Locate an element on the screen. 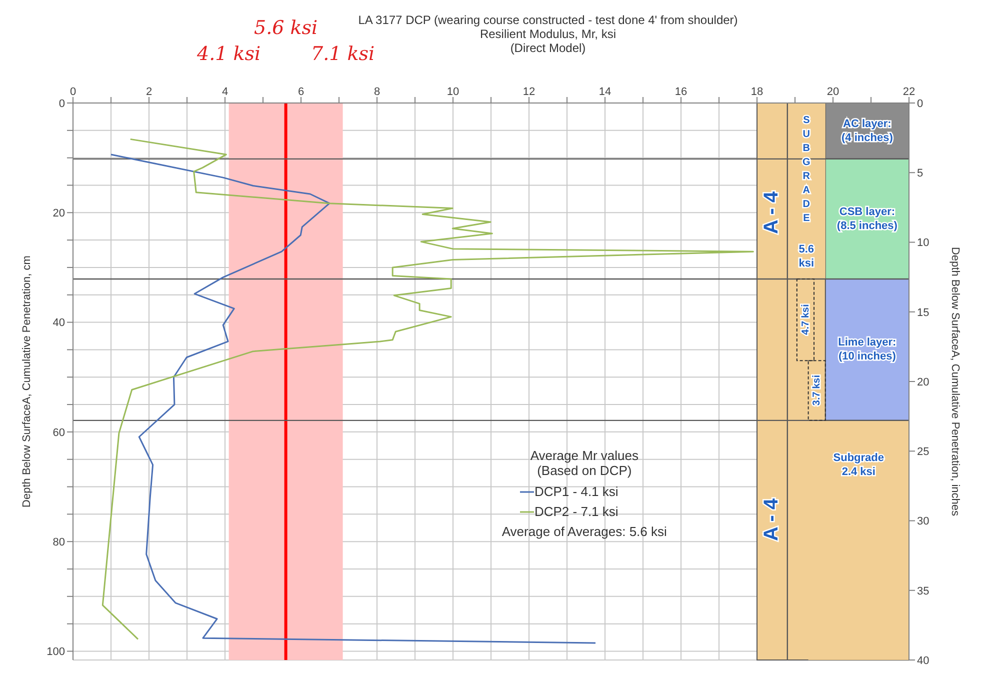 Image resolution: width=982 pixels, height=677 pixels. x-axis-title: Resilient Modulus, Mr, ksi is located at coordinates (548, 34).